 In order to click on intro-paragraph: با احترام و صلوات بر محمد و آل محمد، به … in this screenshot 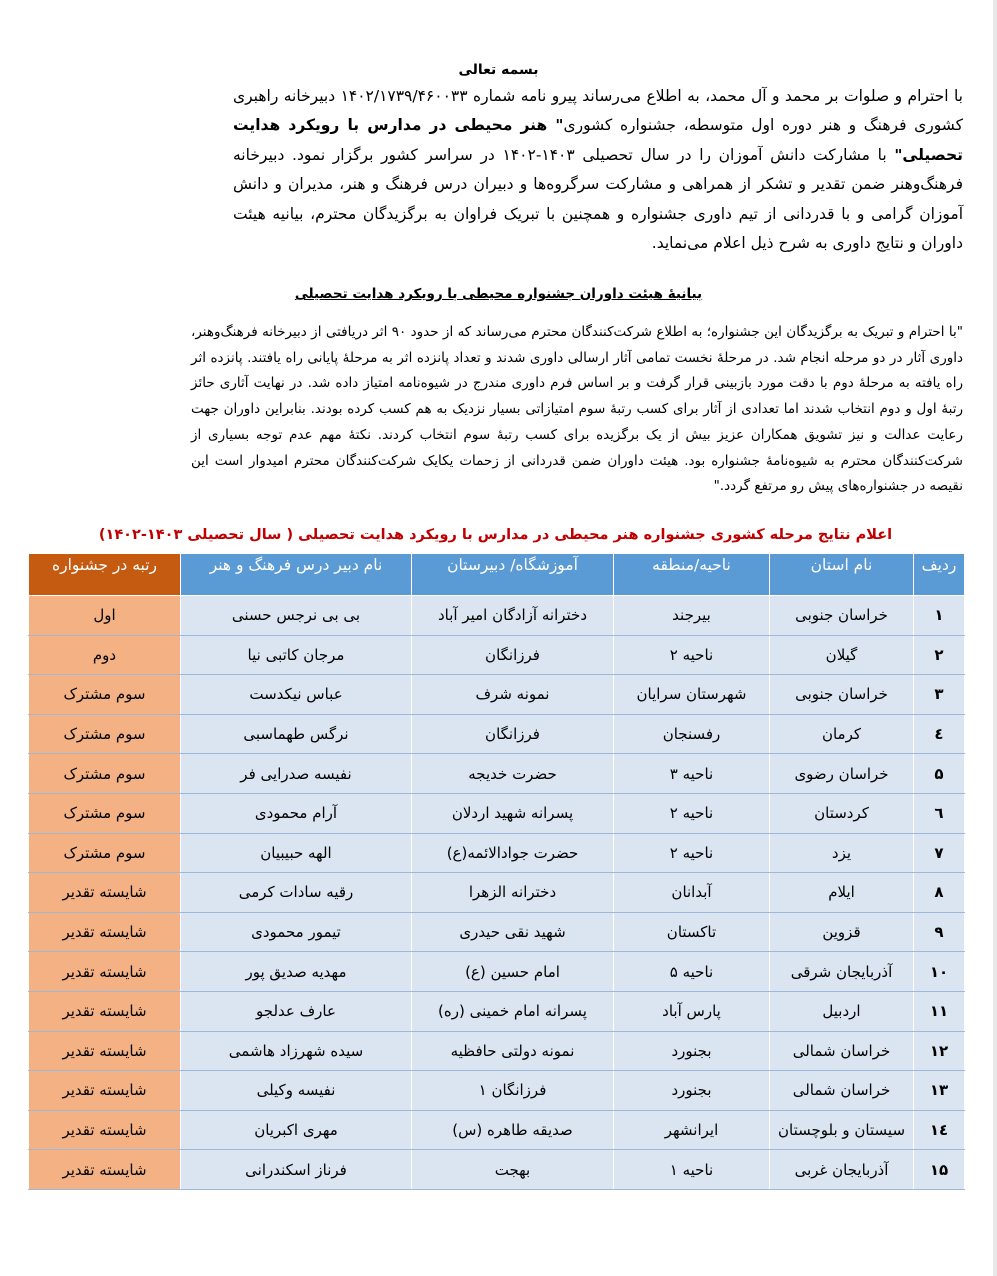, I will do `click(598, 170)`.